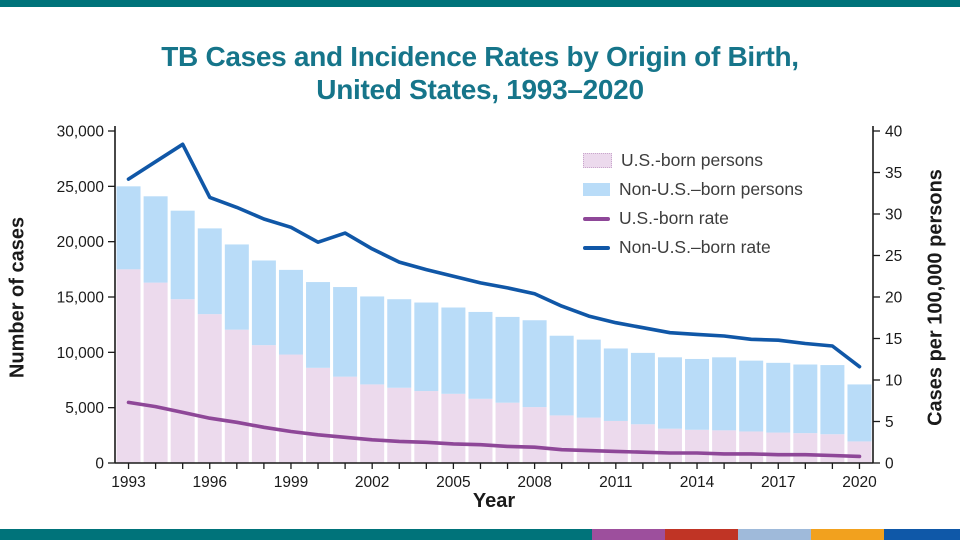  I want to click on x-tick-label: 2005, so click(453, 482).